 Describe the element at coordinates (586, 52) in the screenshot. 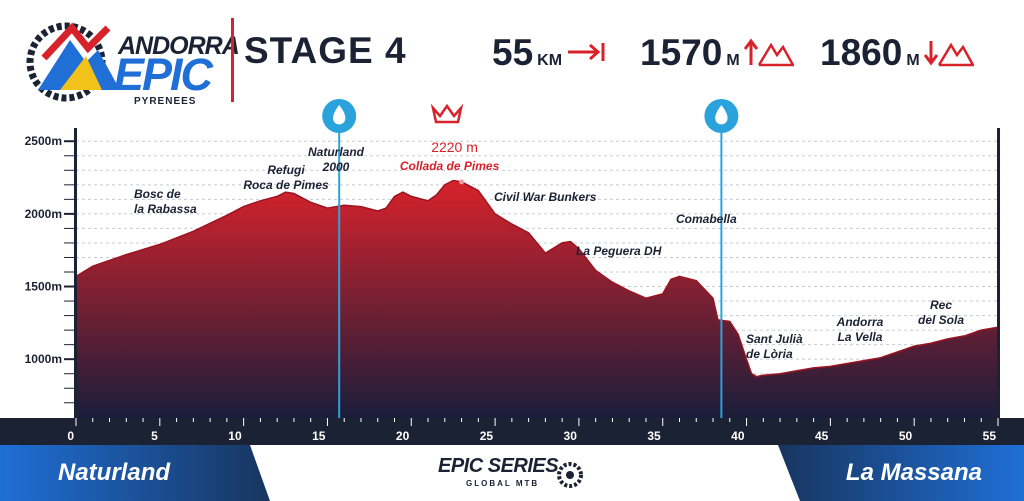

I see `distance-arrow-icon` at that location.